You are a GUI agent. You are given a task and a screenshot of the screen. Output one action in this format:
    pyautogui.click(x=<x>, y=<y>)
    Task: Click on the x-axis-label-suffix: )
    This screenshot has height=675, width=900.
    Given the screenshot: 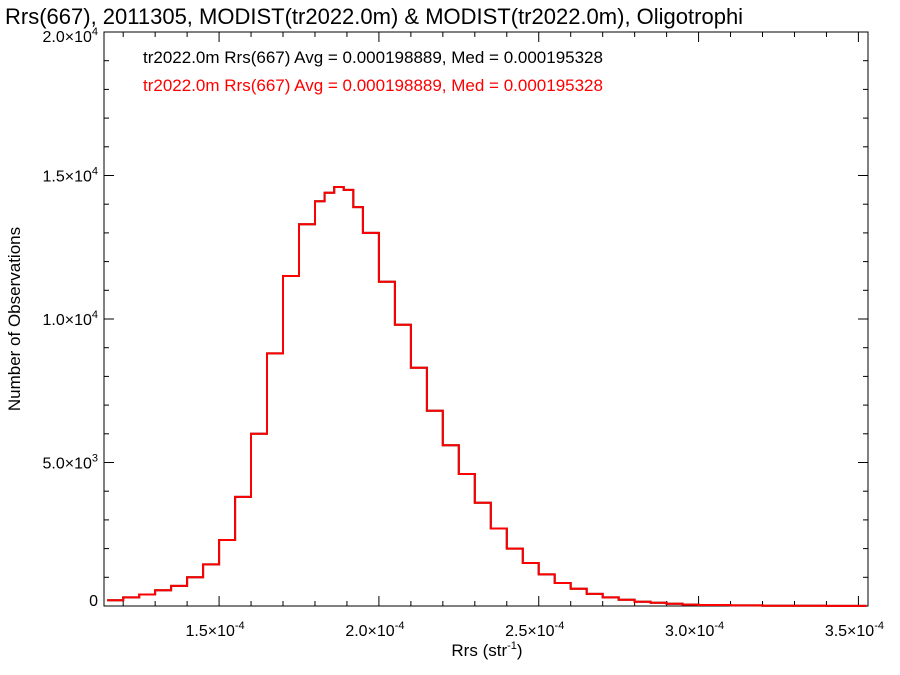 What is the action you would take?
    pyautogui.click(x=520, y=650)
    